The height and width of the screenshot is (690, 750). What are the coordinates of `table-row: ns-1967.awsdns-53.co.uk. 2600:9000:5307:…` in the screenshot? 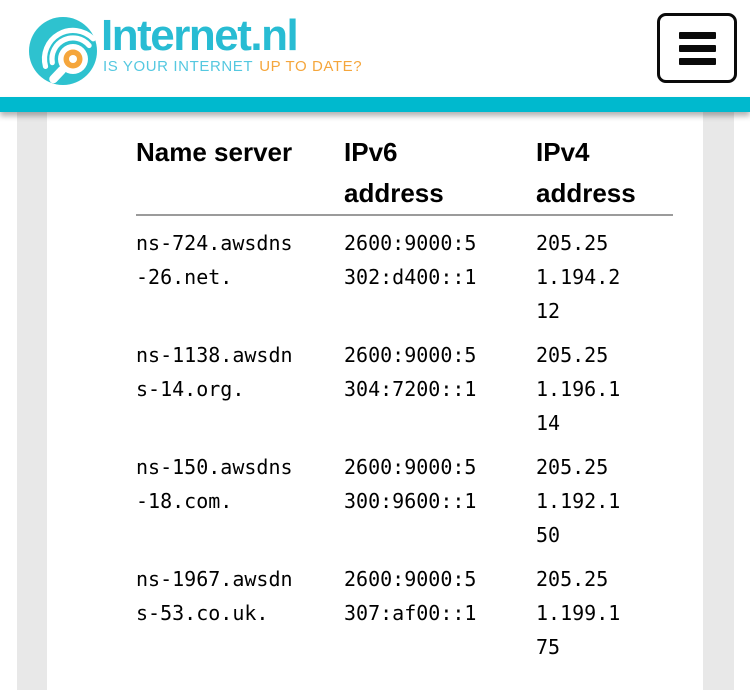 It's located at (404, 613).